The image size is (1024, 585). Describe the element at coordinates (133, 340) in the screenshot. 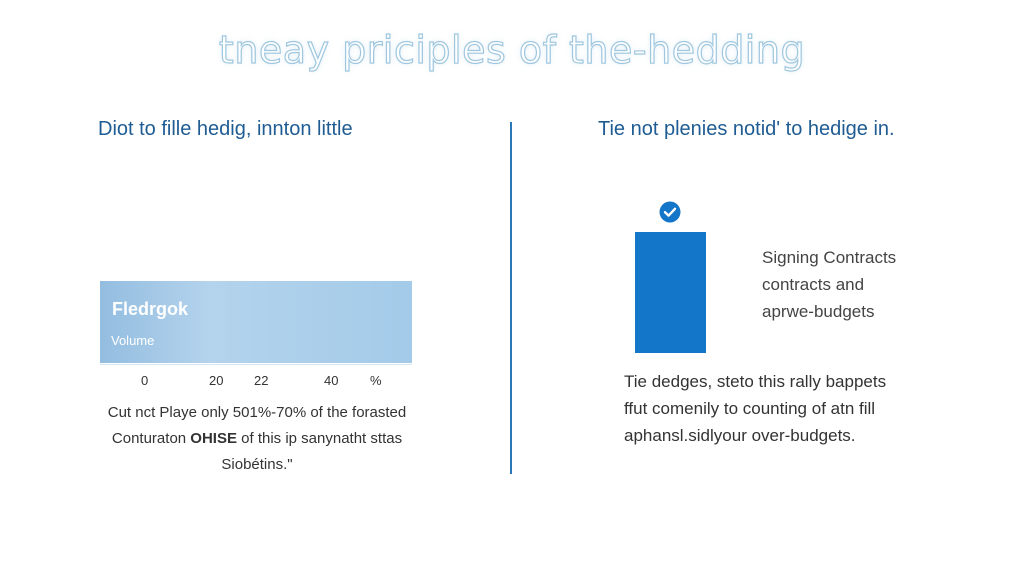

I see `bar-panel-subtitle: Volume` at that location.